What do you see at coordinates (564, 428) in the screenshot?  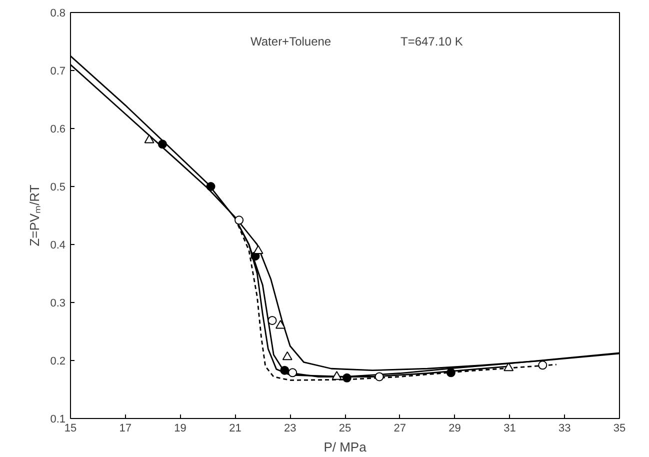 I see `x-tick-label: 33` at bounding box center [564, 428].